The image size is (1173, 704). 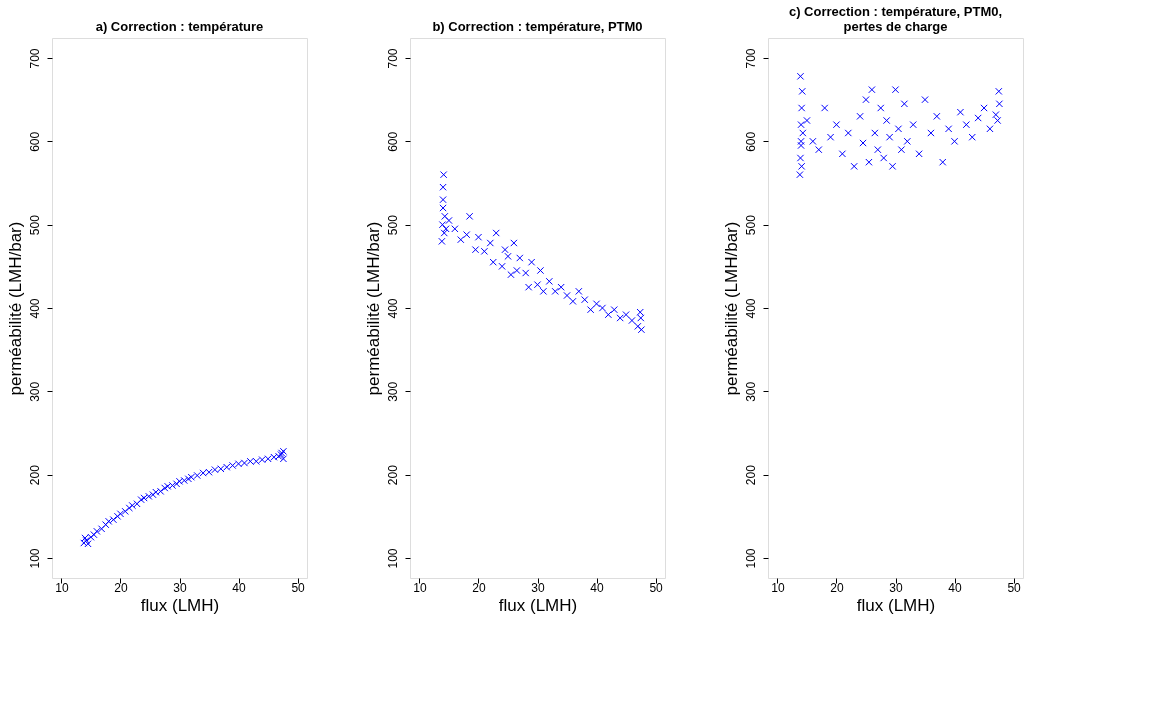 I want to click on chart-title: c) Correction : température, PTM0, pertes de charge, so click(x=895, y=19).